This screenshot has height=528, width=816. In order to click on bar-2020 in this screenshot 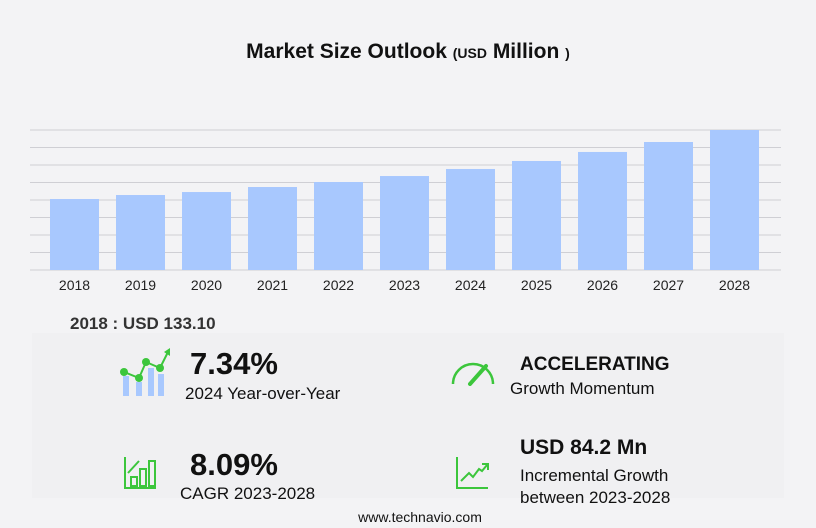, I will do `click(206, 231)`.